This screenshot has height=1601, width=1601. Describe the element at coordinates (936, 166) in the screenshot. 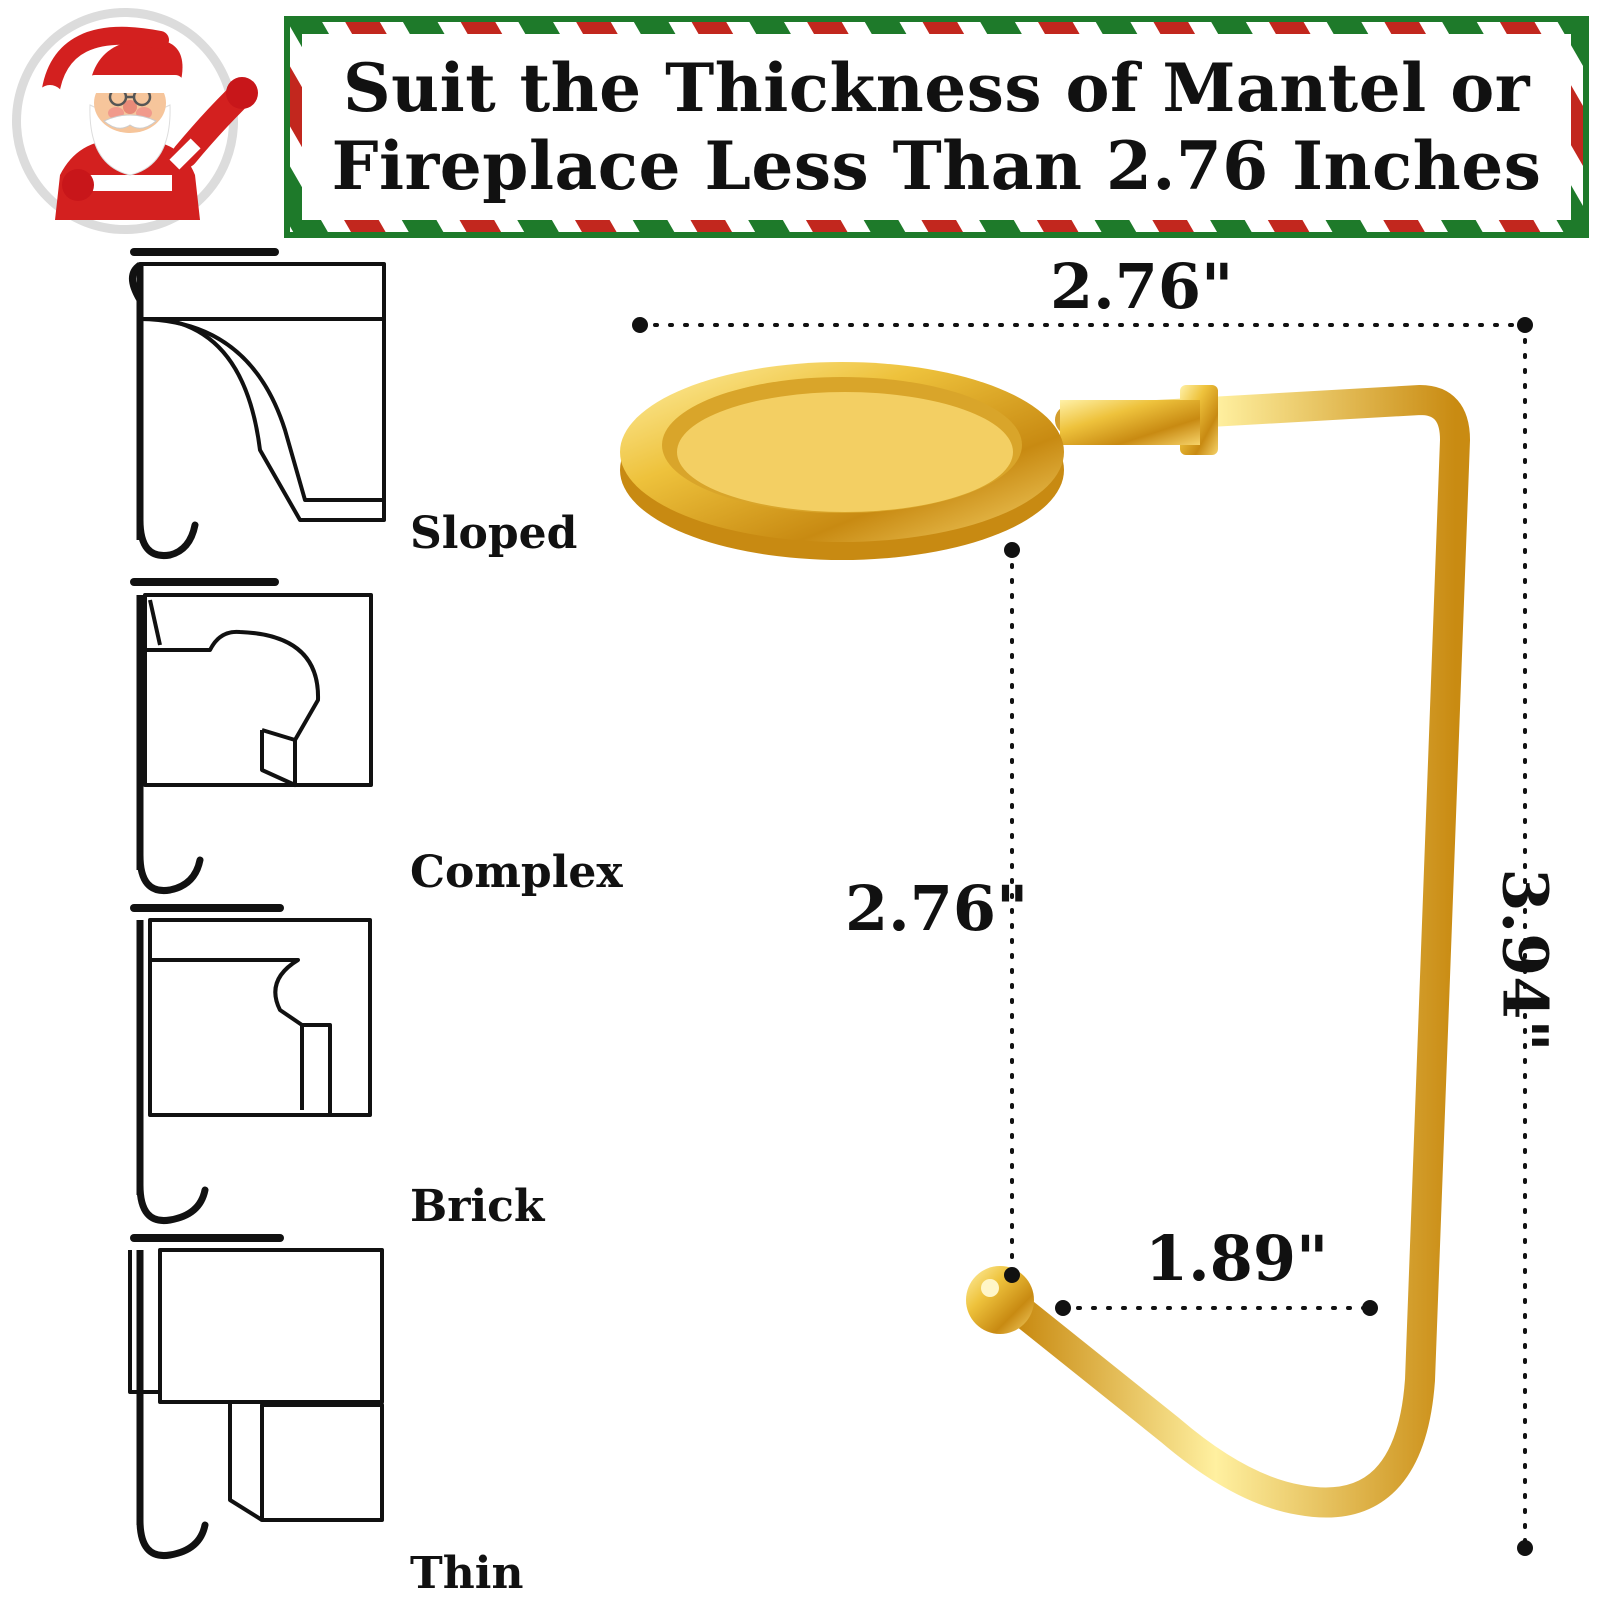

I see `headline-line-2: Fireplace Less Than 2.76 Inches` at that location.